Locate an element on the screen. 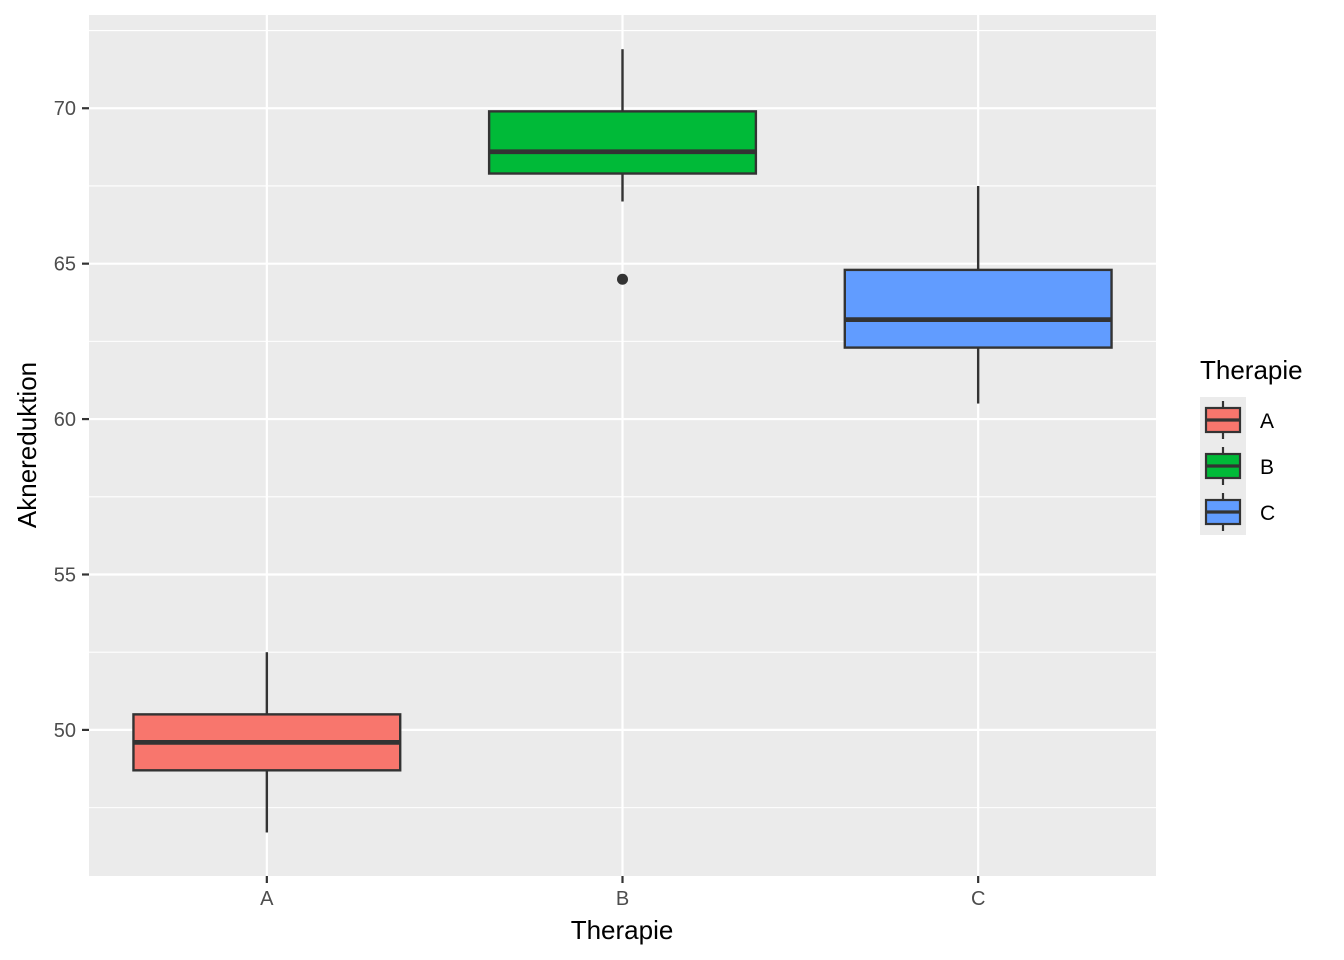 The image size is (1344, 960). legend: Therapie ABC is located at coordinates (1251, 445).